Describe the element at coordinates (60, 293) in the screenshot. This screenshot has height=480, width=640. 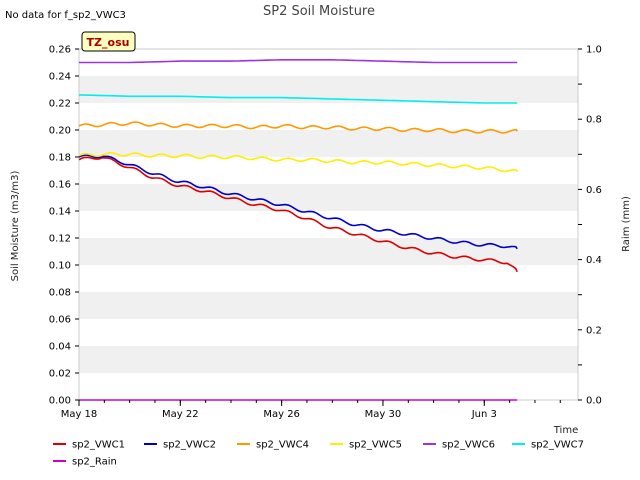
I see `y-tick-label: 0.08` at that location.